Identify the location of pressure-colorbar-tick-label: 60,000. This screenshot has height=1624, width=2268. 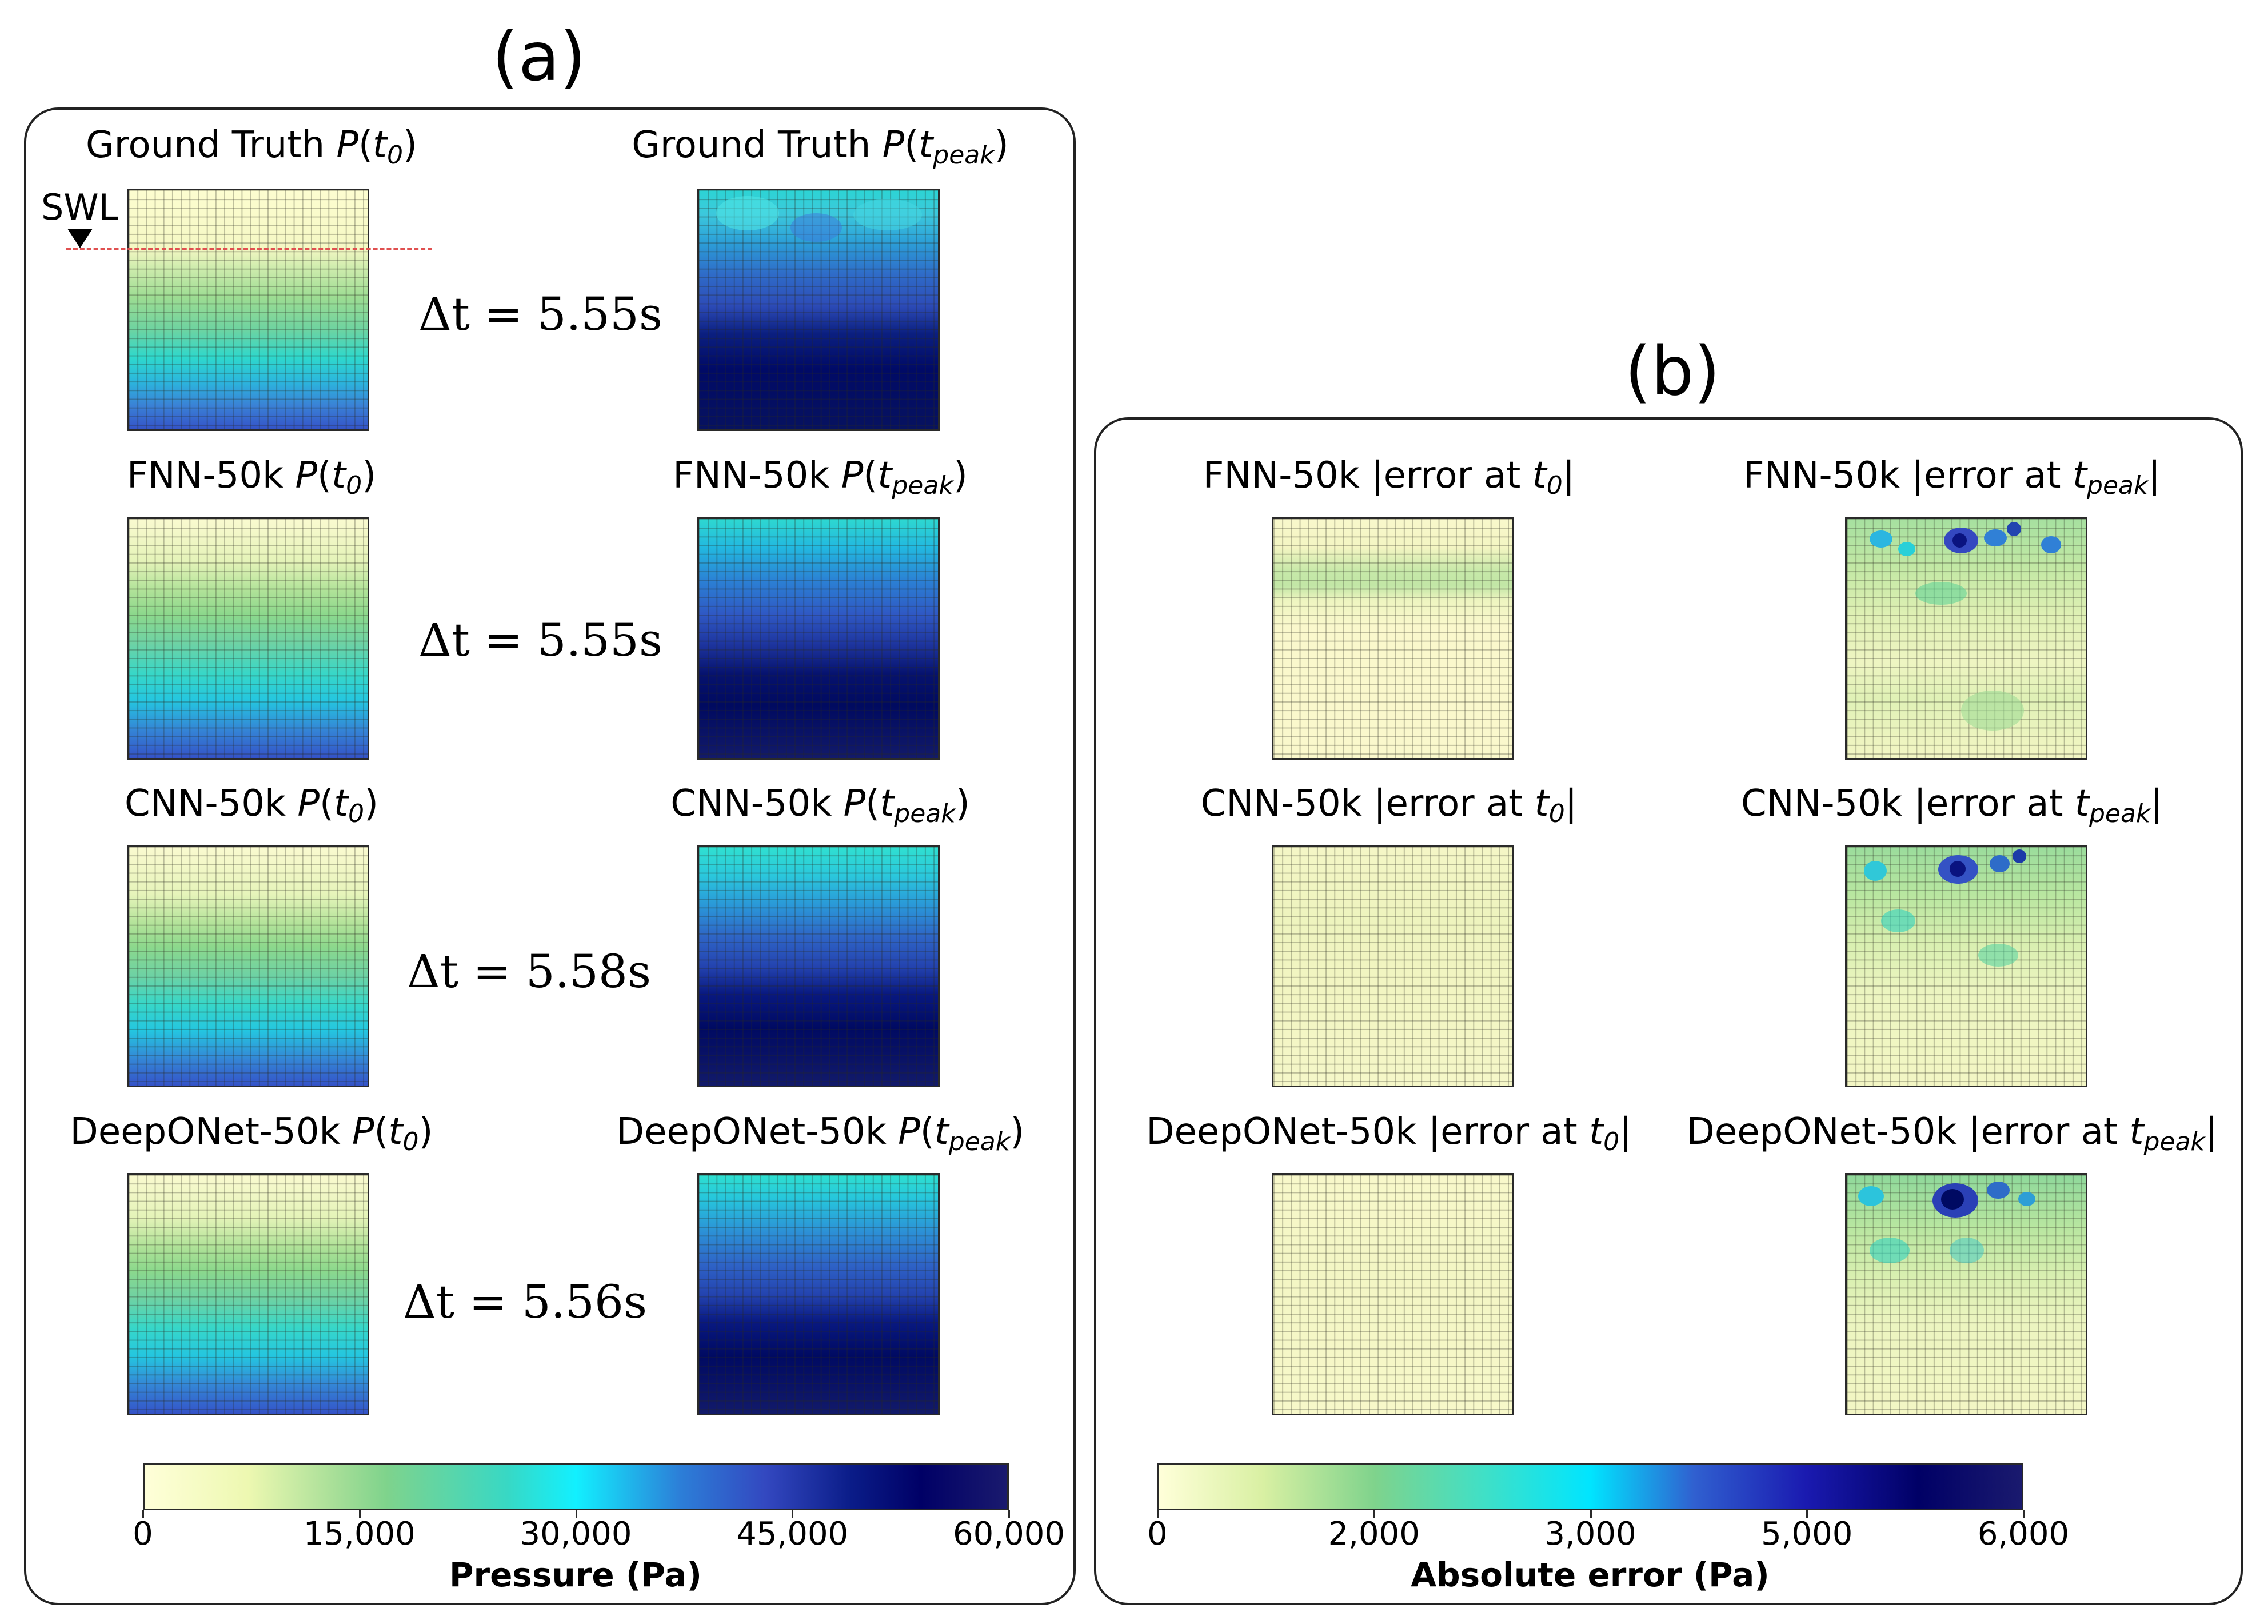
(1009, 1534).